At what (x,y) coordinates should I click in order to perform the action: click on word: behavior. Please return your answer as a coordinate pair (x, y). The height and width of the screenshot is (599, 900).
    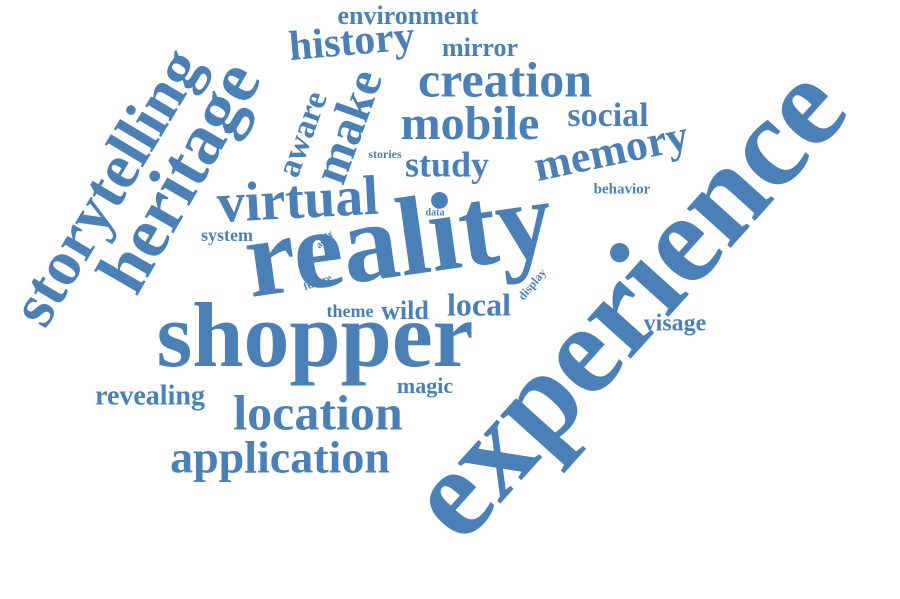
    Looking at the image, I should click on (622, 189).